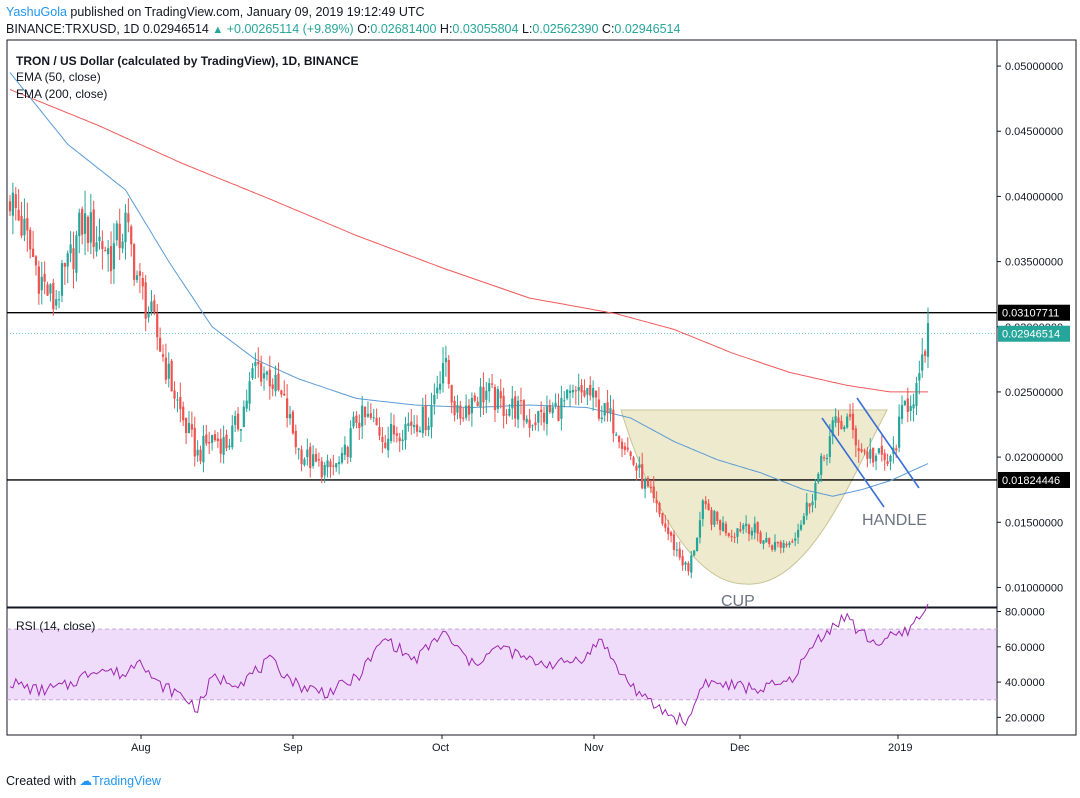 The image size is (1080, 798). I want to click on tradingview-logo-icon: ☁, so click(86, 781).